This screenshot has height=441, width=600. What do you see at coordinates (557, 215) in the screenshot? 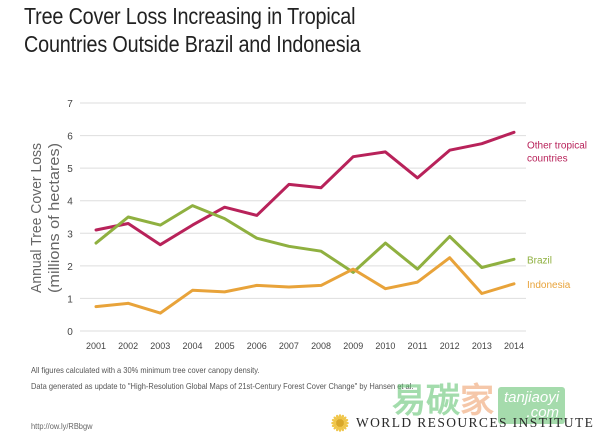
I see `series-labels: Other tropical countries Brazil Indonesia` at bounding box center [557, 215].